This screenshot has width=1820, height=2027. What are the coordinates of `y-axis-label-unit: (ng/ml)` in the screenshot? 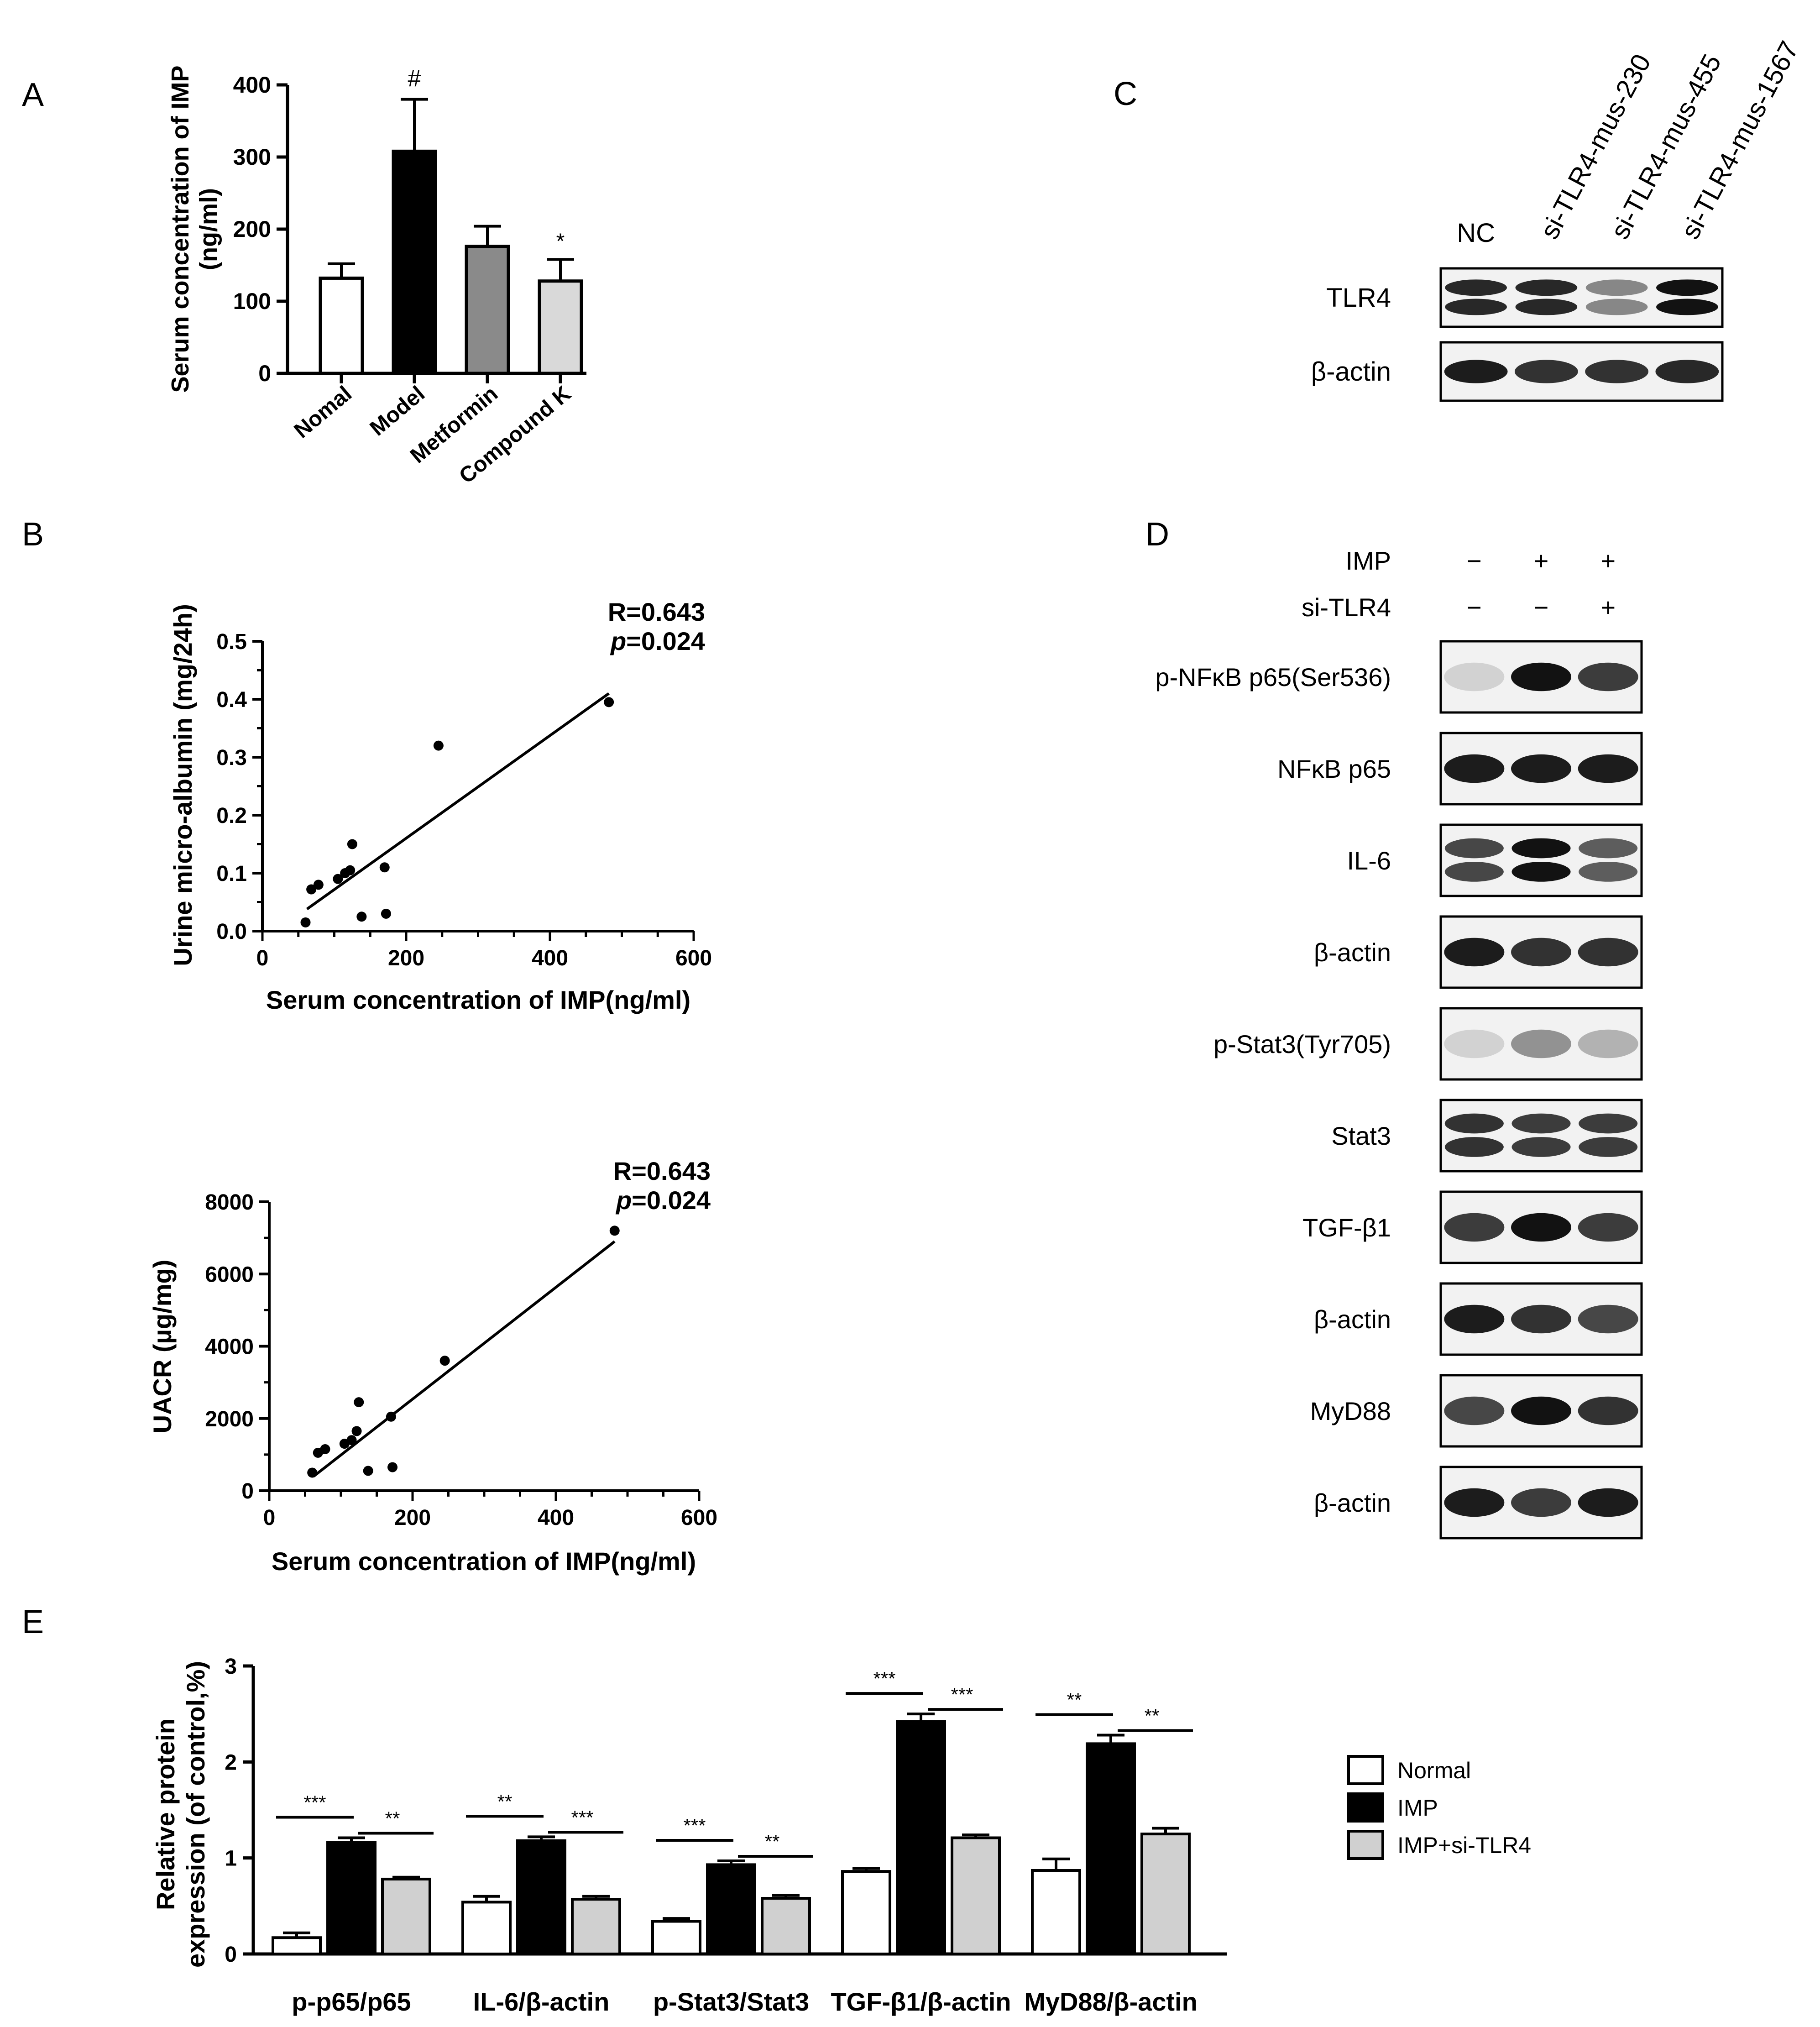 It's located at (209, 229).